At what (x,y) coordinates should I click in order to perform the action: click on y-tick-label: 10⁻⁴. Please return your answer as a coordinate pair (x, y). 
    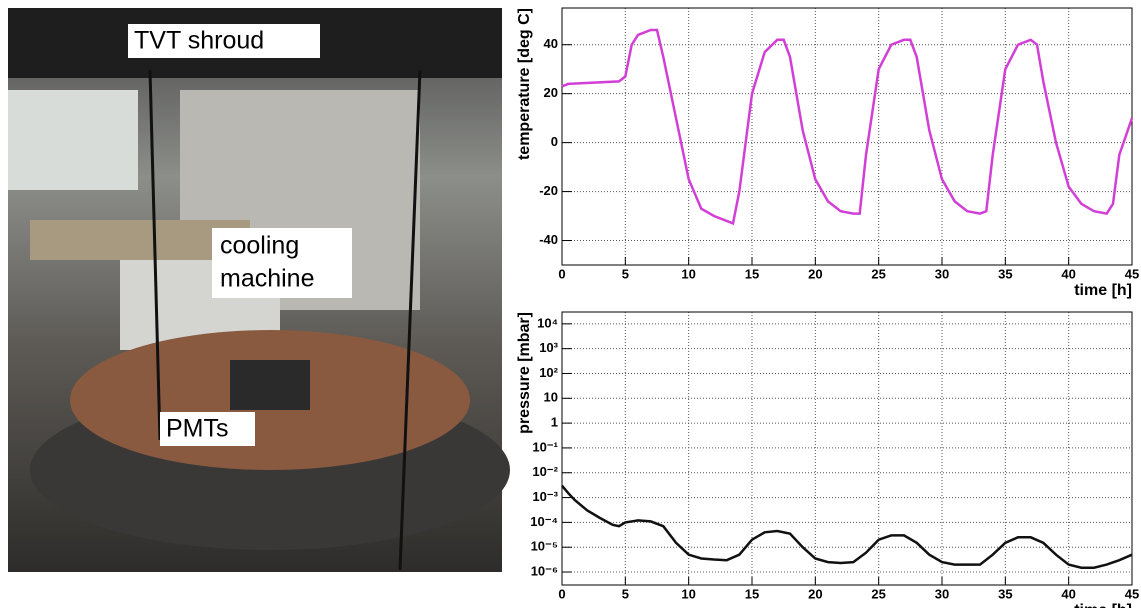
    Looking at the image, I should click on (544, 521).